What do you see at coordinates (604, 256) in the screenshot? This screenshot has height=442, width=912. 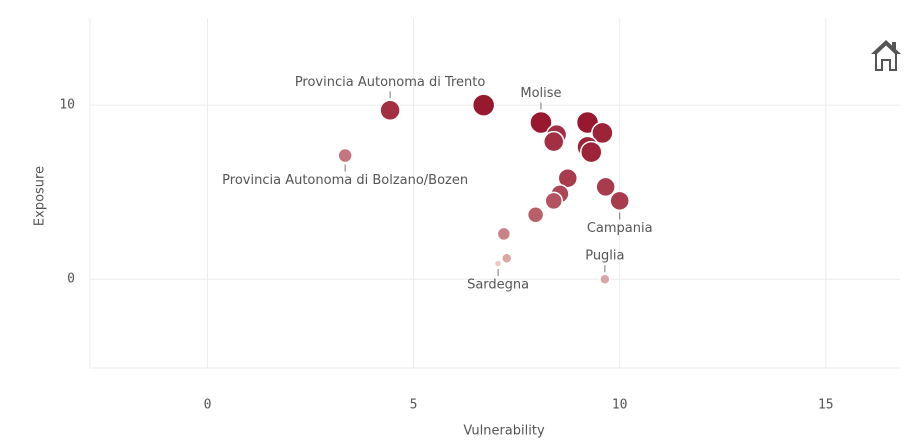 I see `point-label: Puglia` at bounding box center [604, 256].